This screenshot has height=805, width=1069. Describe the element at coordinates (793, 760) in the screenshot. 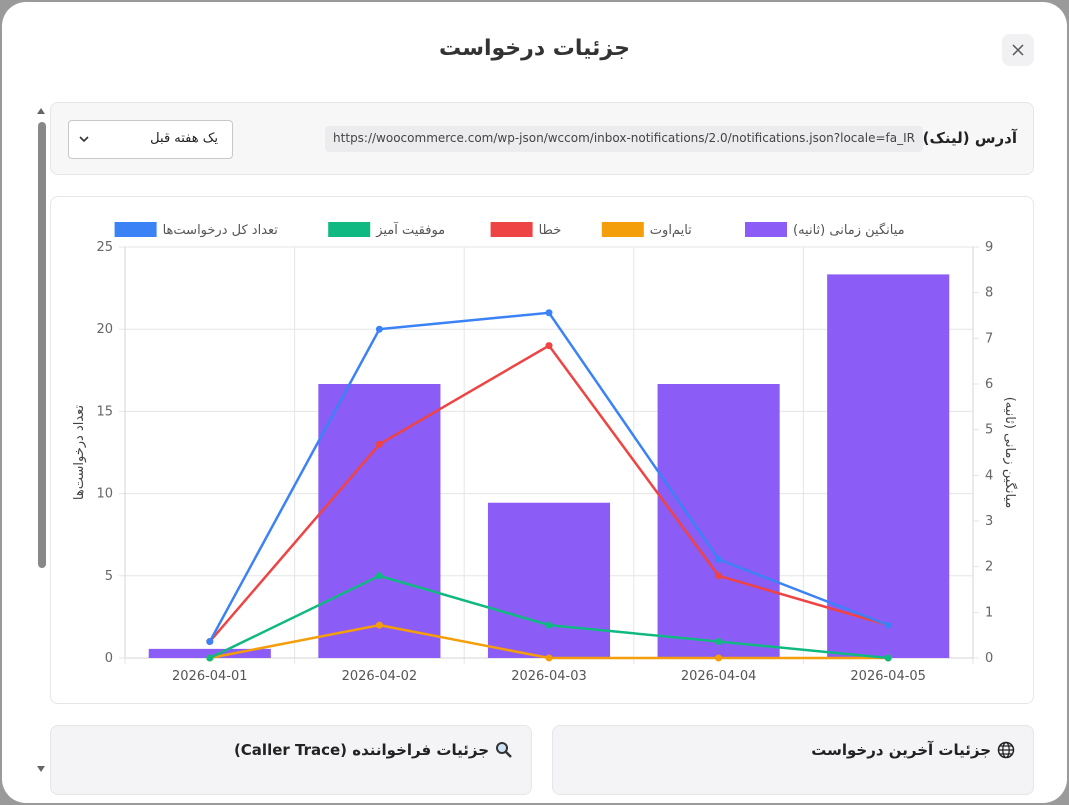

I see `last-request-panel: جزئیات آخرین درخواست` at that location.